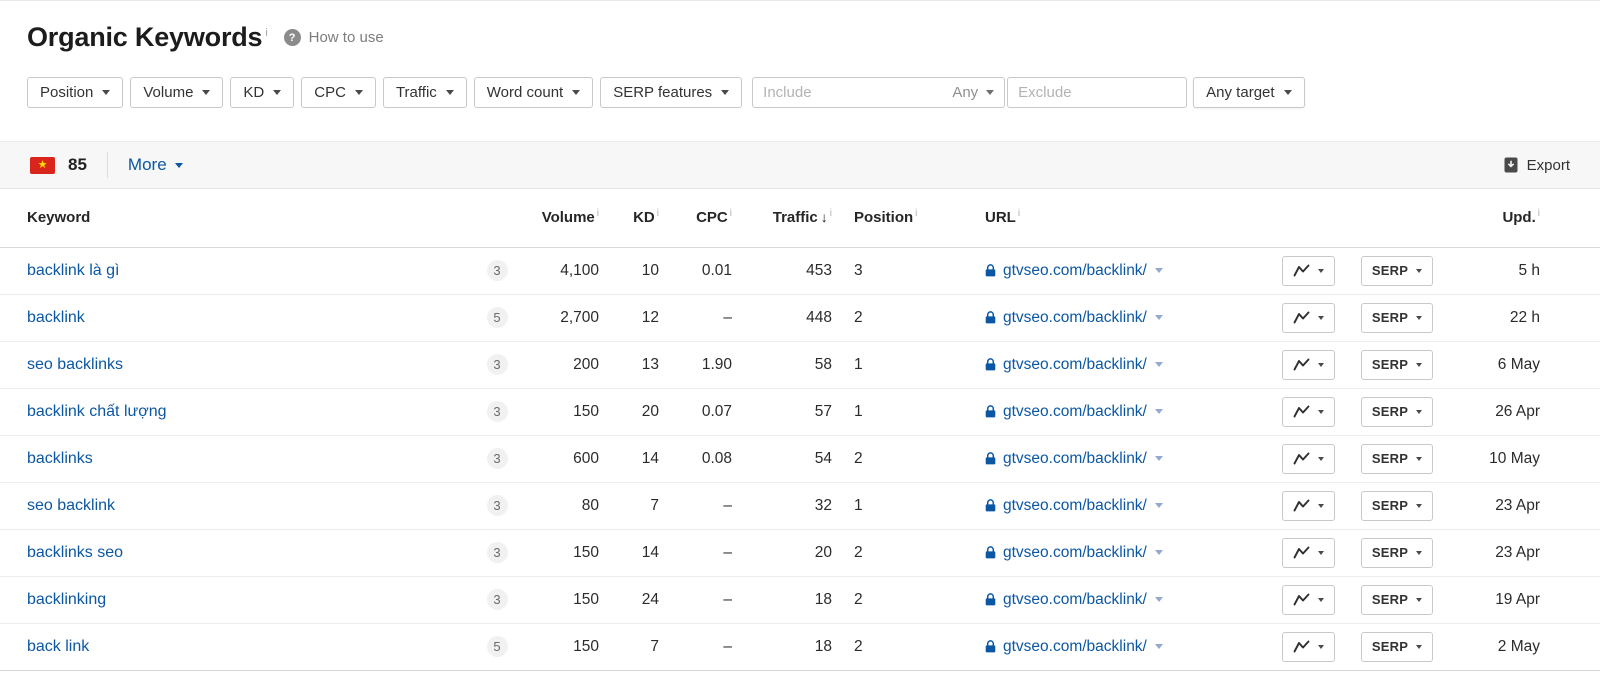  I want to click on kd-cell: 20, so click(629, 412).